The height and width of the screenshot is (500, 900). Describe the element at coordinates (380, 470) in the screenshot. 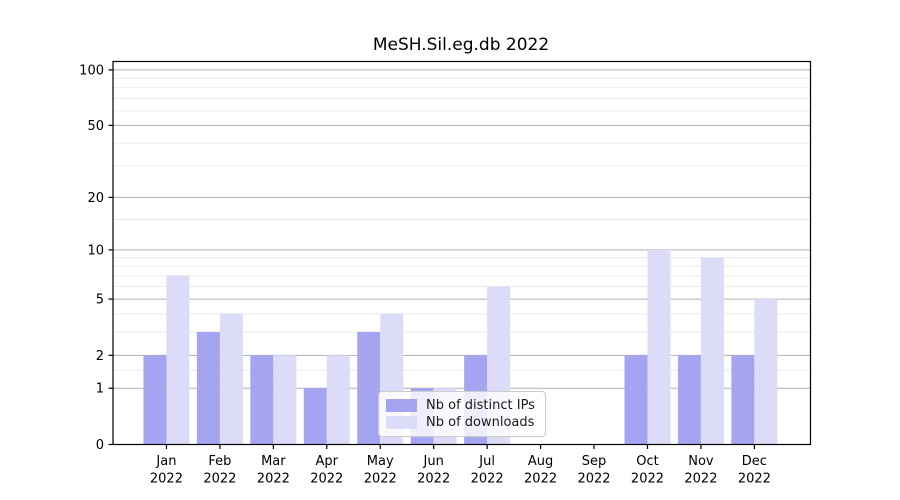

I see `x-tick-label: May 2022` at that location.